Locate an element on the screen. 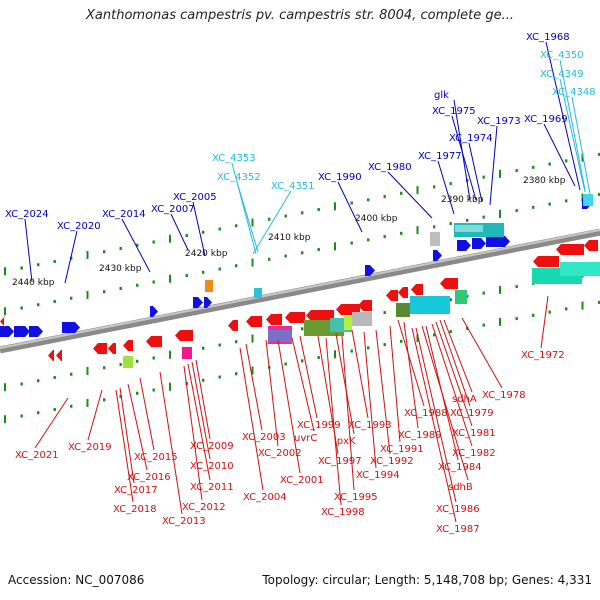 This screenshot has height=600, width=600. reverse-gene-label: XC_1987 is located at coordinates (458, 529).